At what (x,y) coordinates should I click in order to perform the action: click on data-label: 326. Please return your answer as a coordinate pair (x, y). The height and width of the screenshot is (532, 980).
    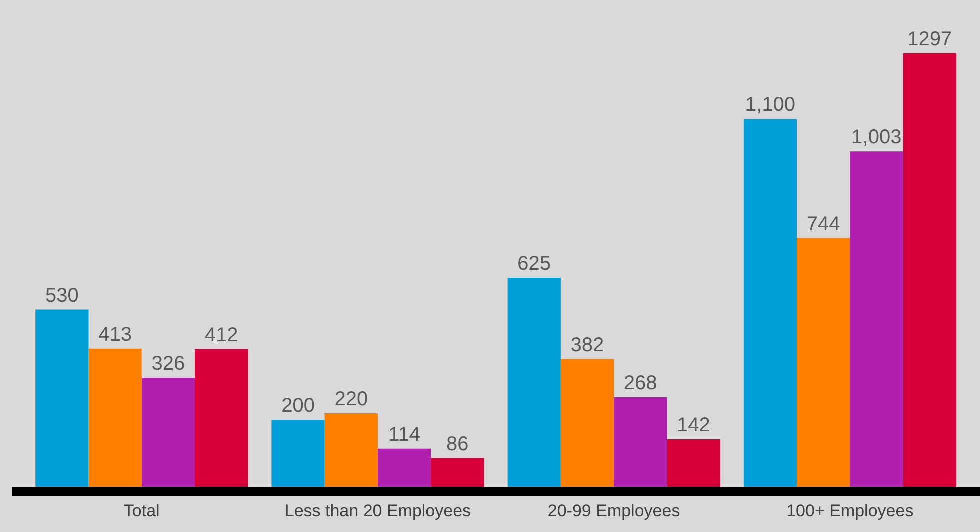
    Looking at the image, I should click on (169, 364).